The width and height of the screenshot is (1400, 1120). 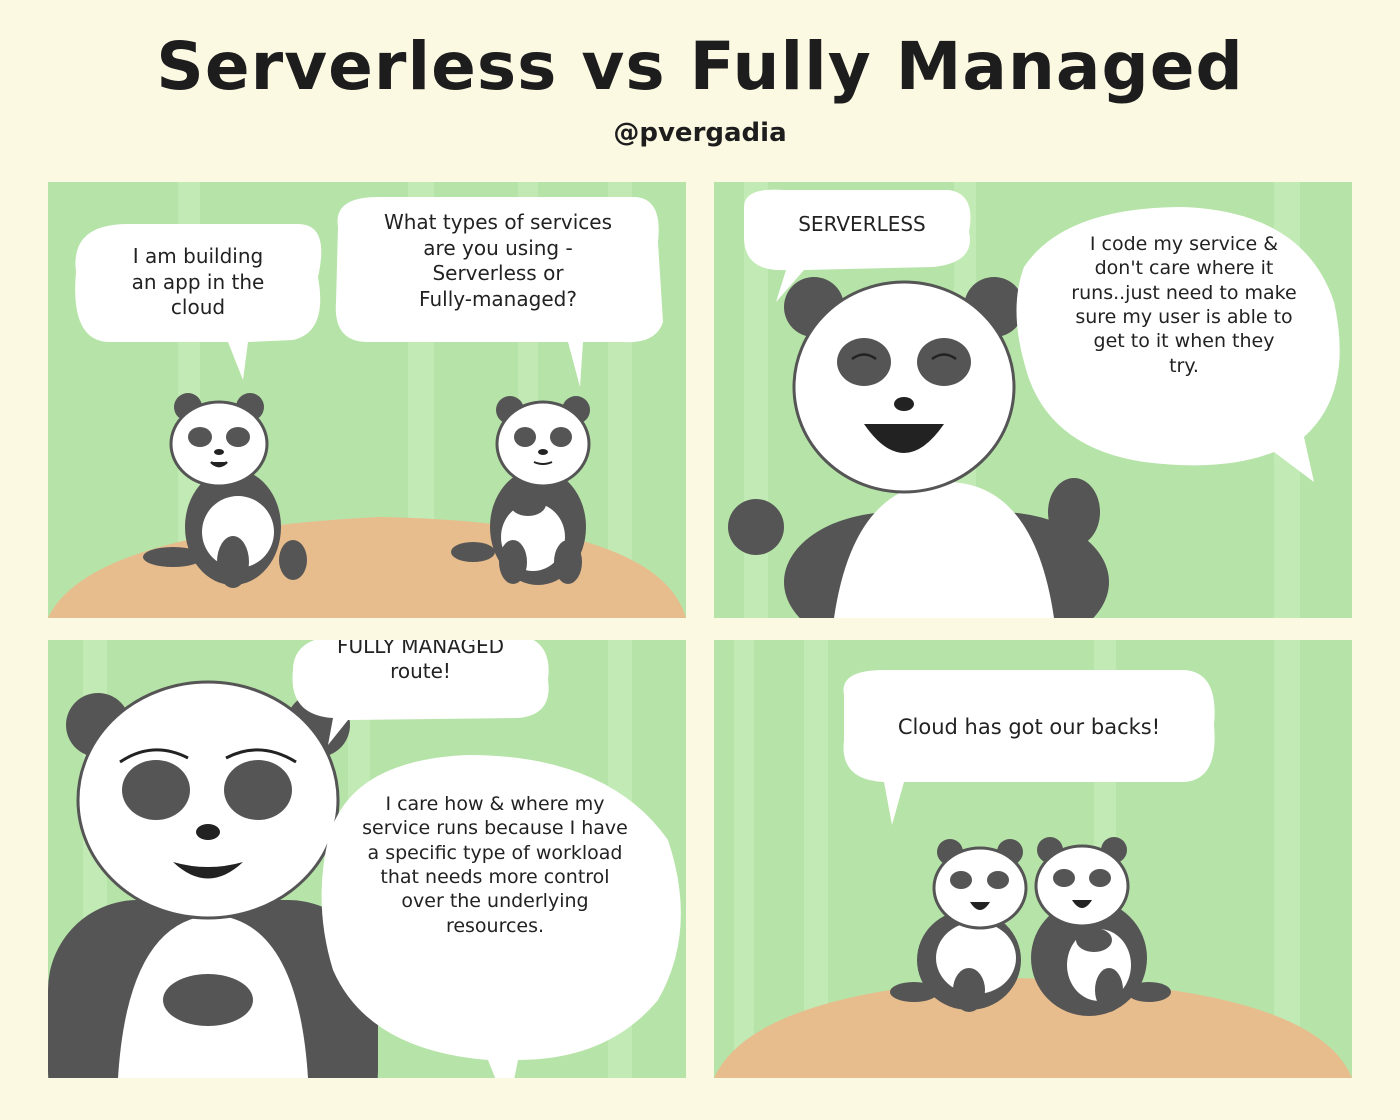 I want to click on author-handle: @pvergadia, so click(x=700, y=133).